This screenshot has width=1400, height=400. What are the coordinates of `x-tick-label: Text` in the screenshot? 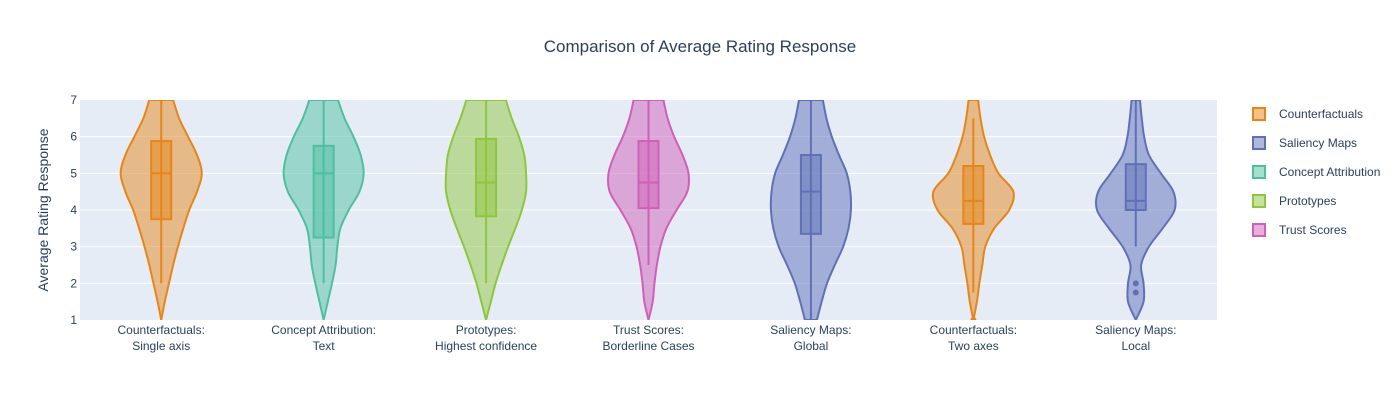 It's located at (324, 346).